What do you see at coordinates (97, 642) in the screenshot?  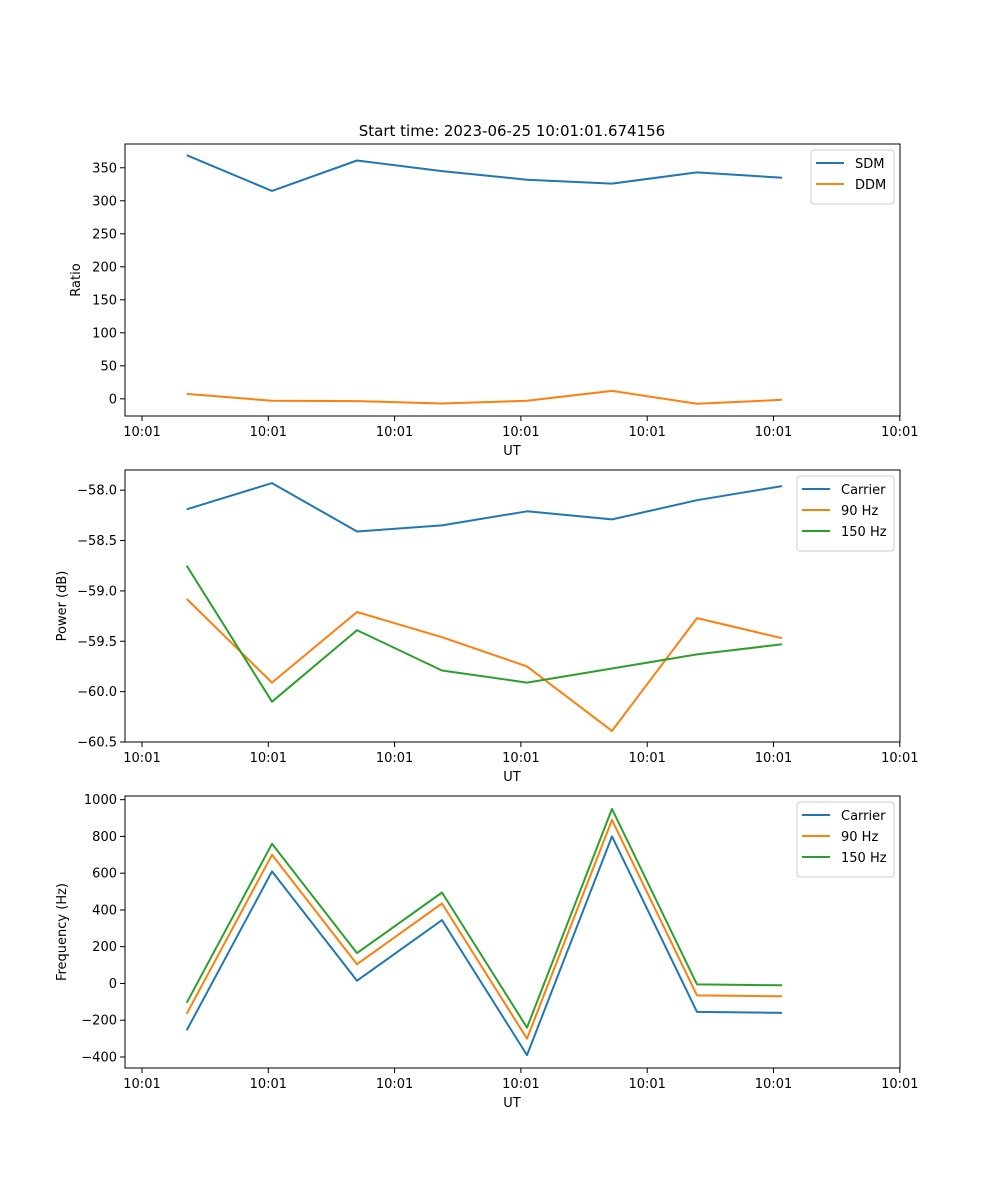 I see `y-tick-label: −59.5` at bounding box center [97, 642].